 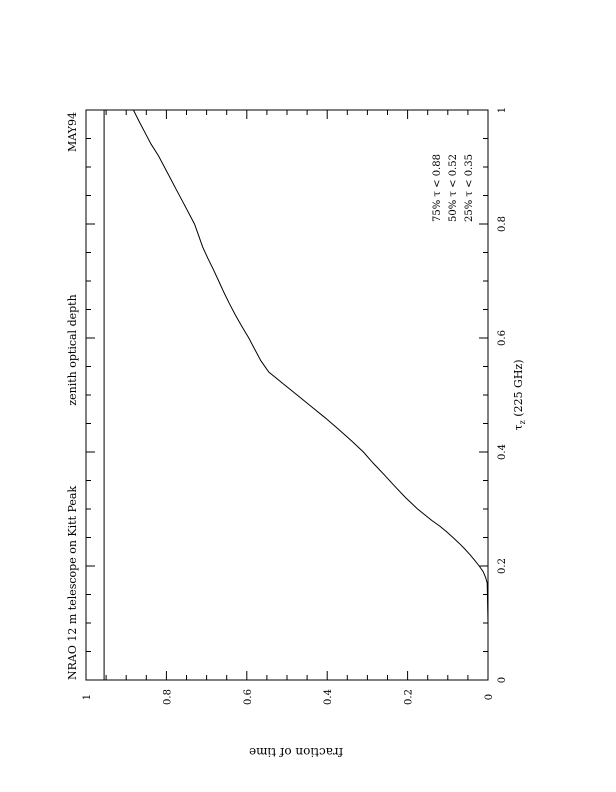 I want to click on y-tick-label: 1, so click(x=87, y=697).